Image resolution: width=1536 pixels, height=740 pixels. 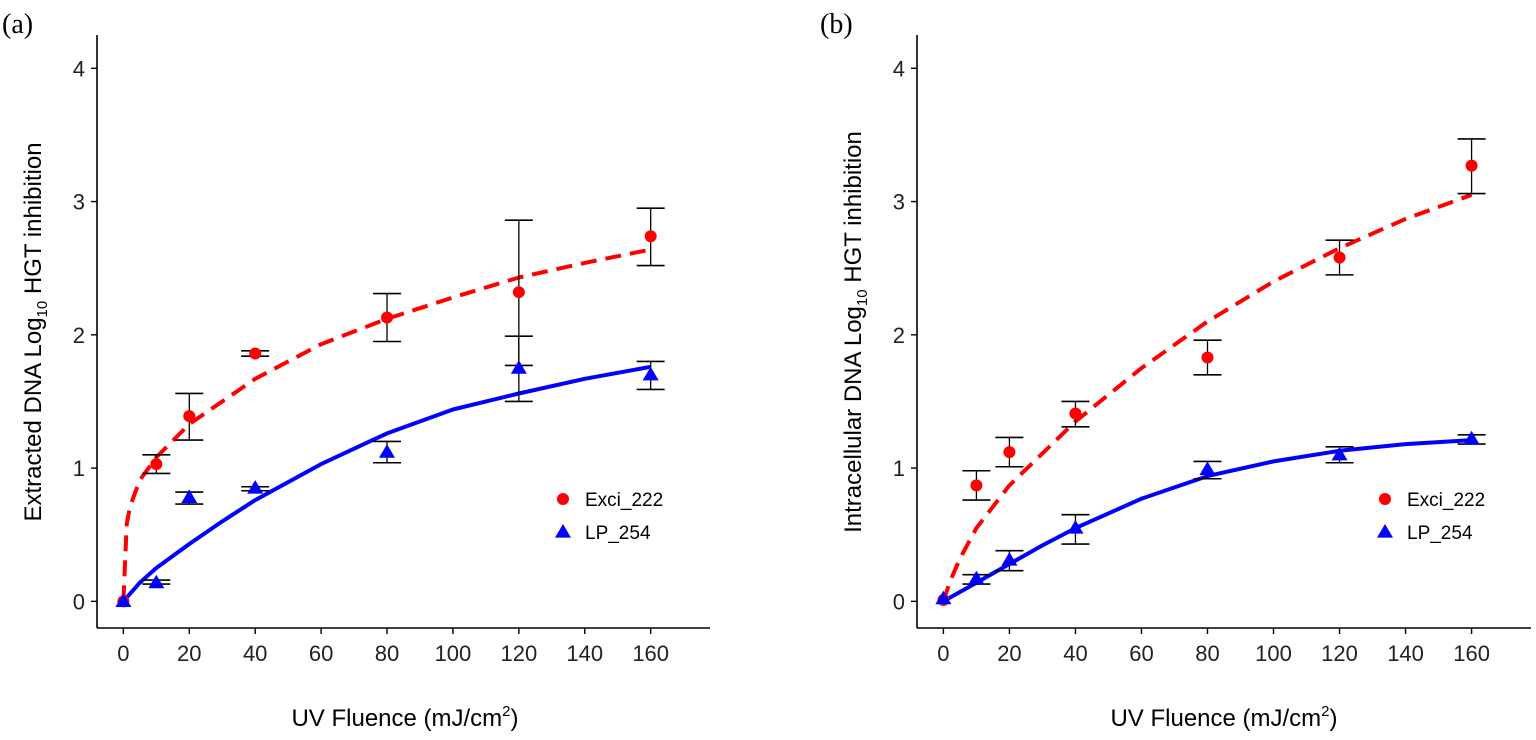 I want to click on y-axis-title: Intracellular DNA Log10 HGT inhibition, so click(x=855, y=332).